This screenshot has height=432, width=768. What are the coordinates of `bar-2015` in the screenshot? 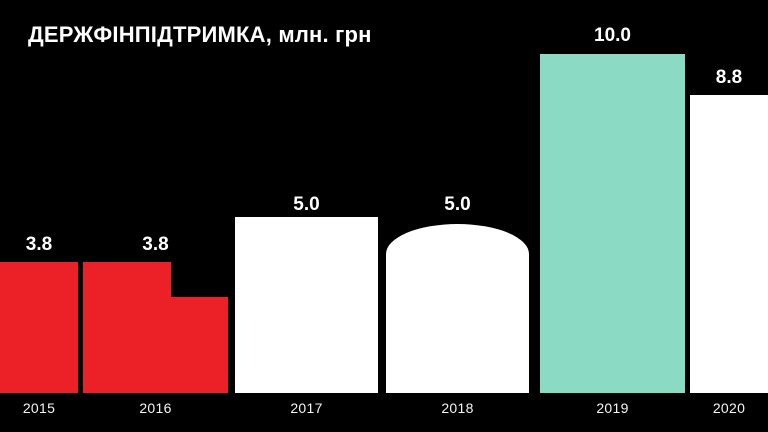 It's located at (39, 327).